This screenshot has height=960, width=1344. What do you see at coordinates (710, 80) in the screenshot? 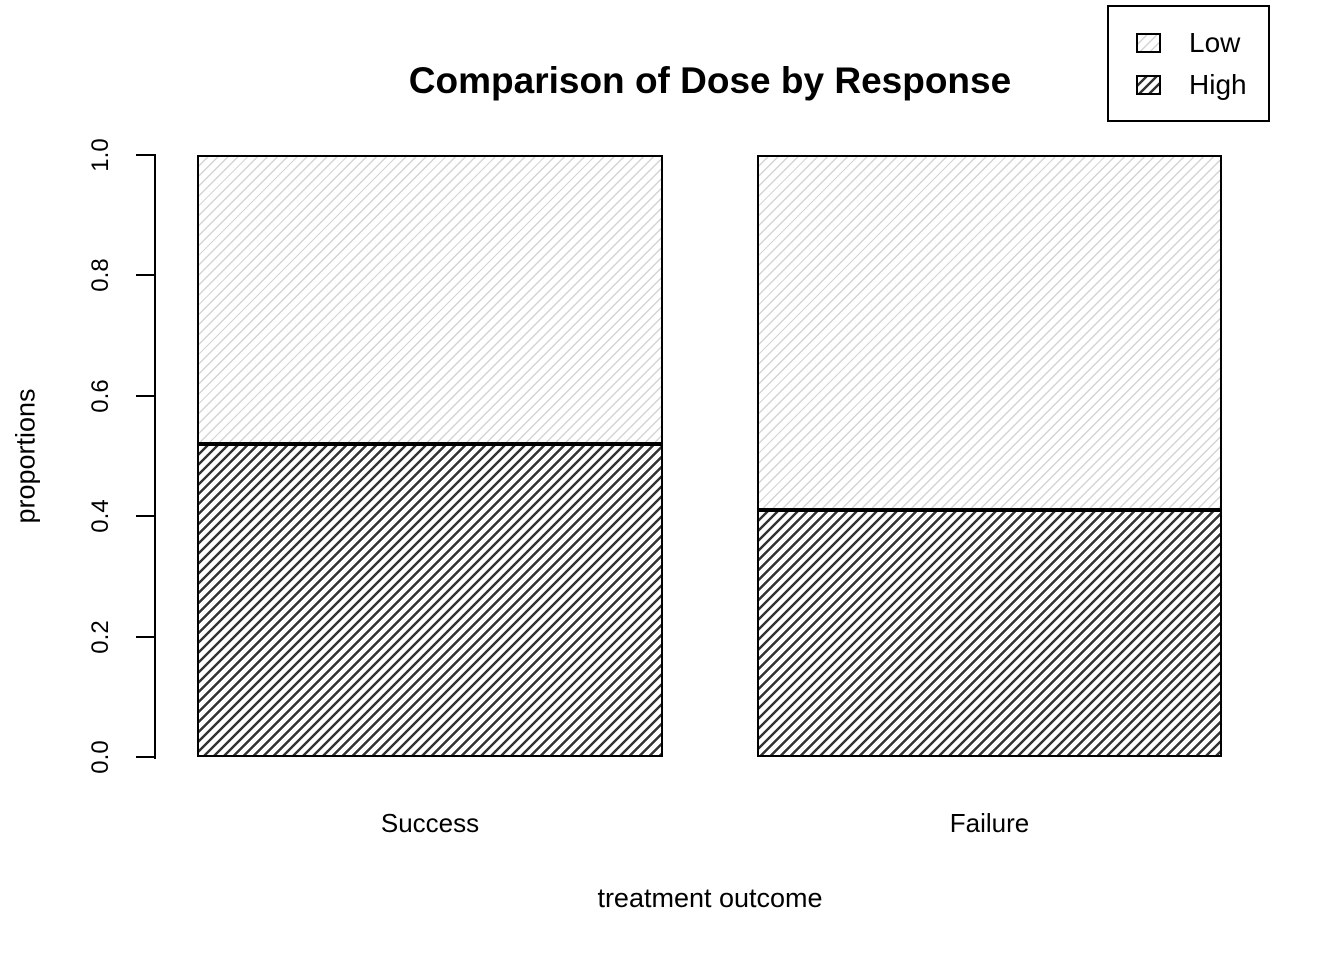
I see `chart-title: Comparison of Dose by Response` at bounding box center [710, 80].